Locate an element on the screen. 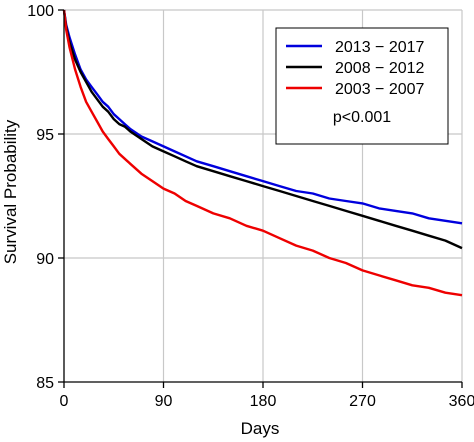 This screenshot has height=442, width=474. x-tick-labels: 0 90 180 270 360 is located at coordinates (267, 401).